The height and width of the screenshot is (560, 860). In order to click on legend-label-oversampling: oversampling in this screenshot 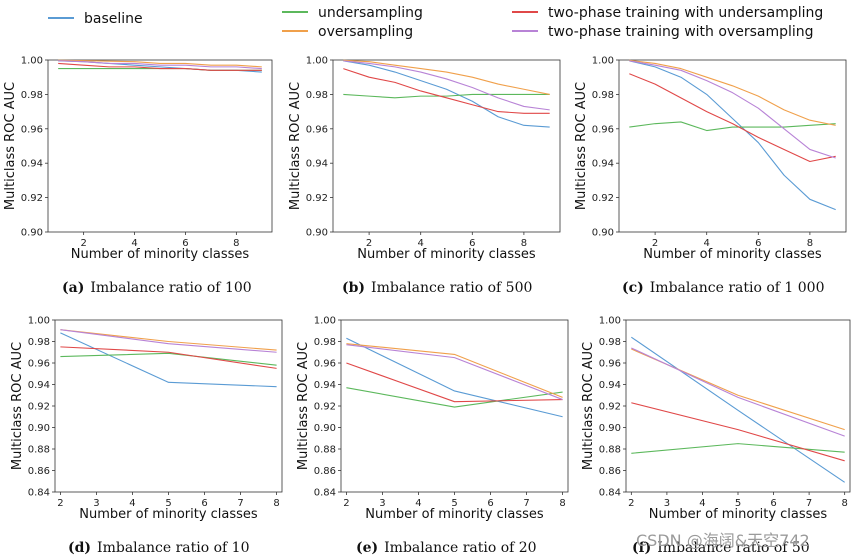, I will do `click(365, 32)`.